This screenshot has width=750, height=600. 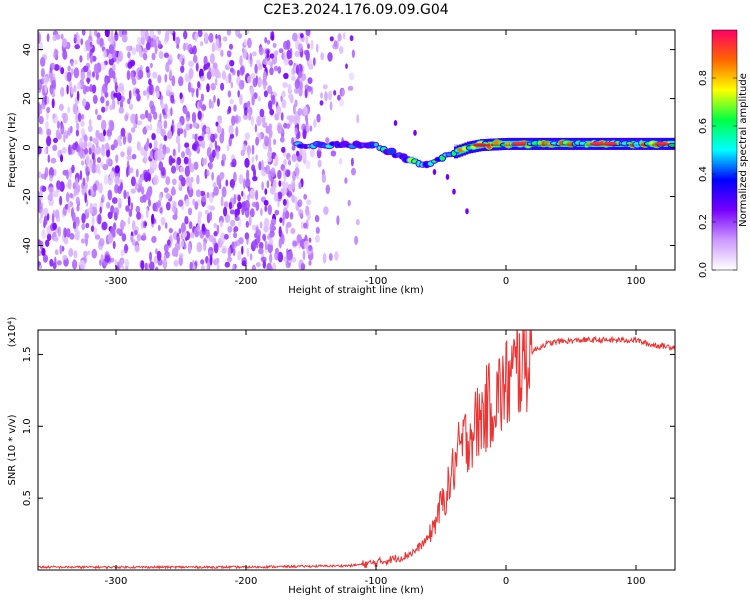 What do you see at coordinates (12, 150) in the screenshot?
I see `spectrogram-y-label: Frequency (Hz)` at bounding box center [12, 150].